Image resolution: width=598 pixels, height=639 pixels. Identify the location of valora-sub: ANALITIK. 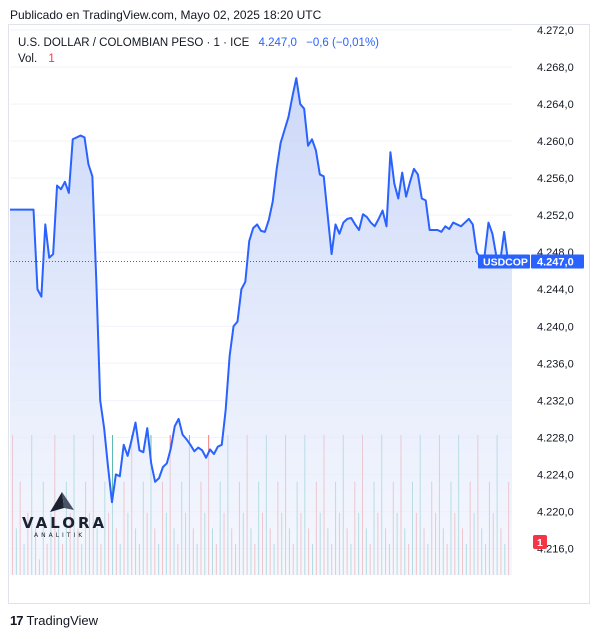
(60, 535).